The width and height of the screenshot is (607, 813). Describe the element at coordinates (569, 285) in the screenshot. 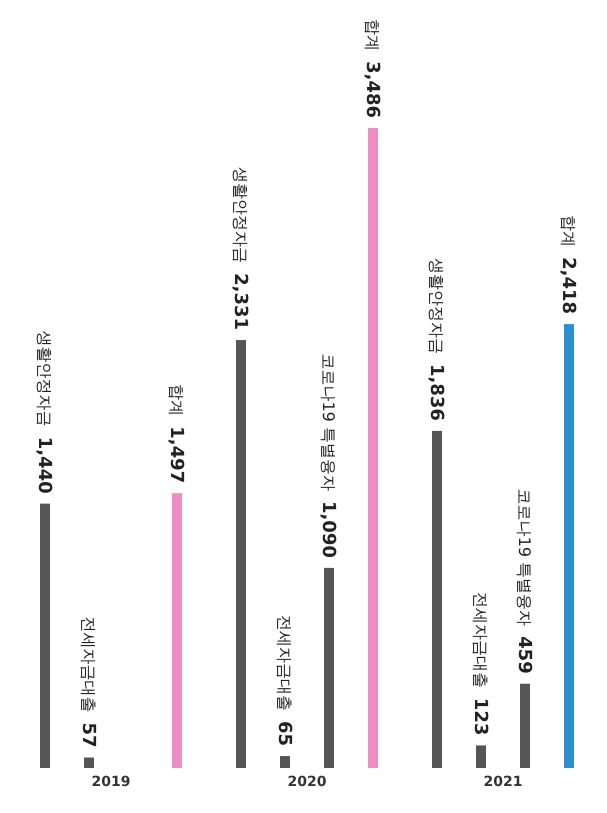

I see `data-label: 2,418` at that location.